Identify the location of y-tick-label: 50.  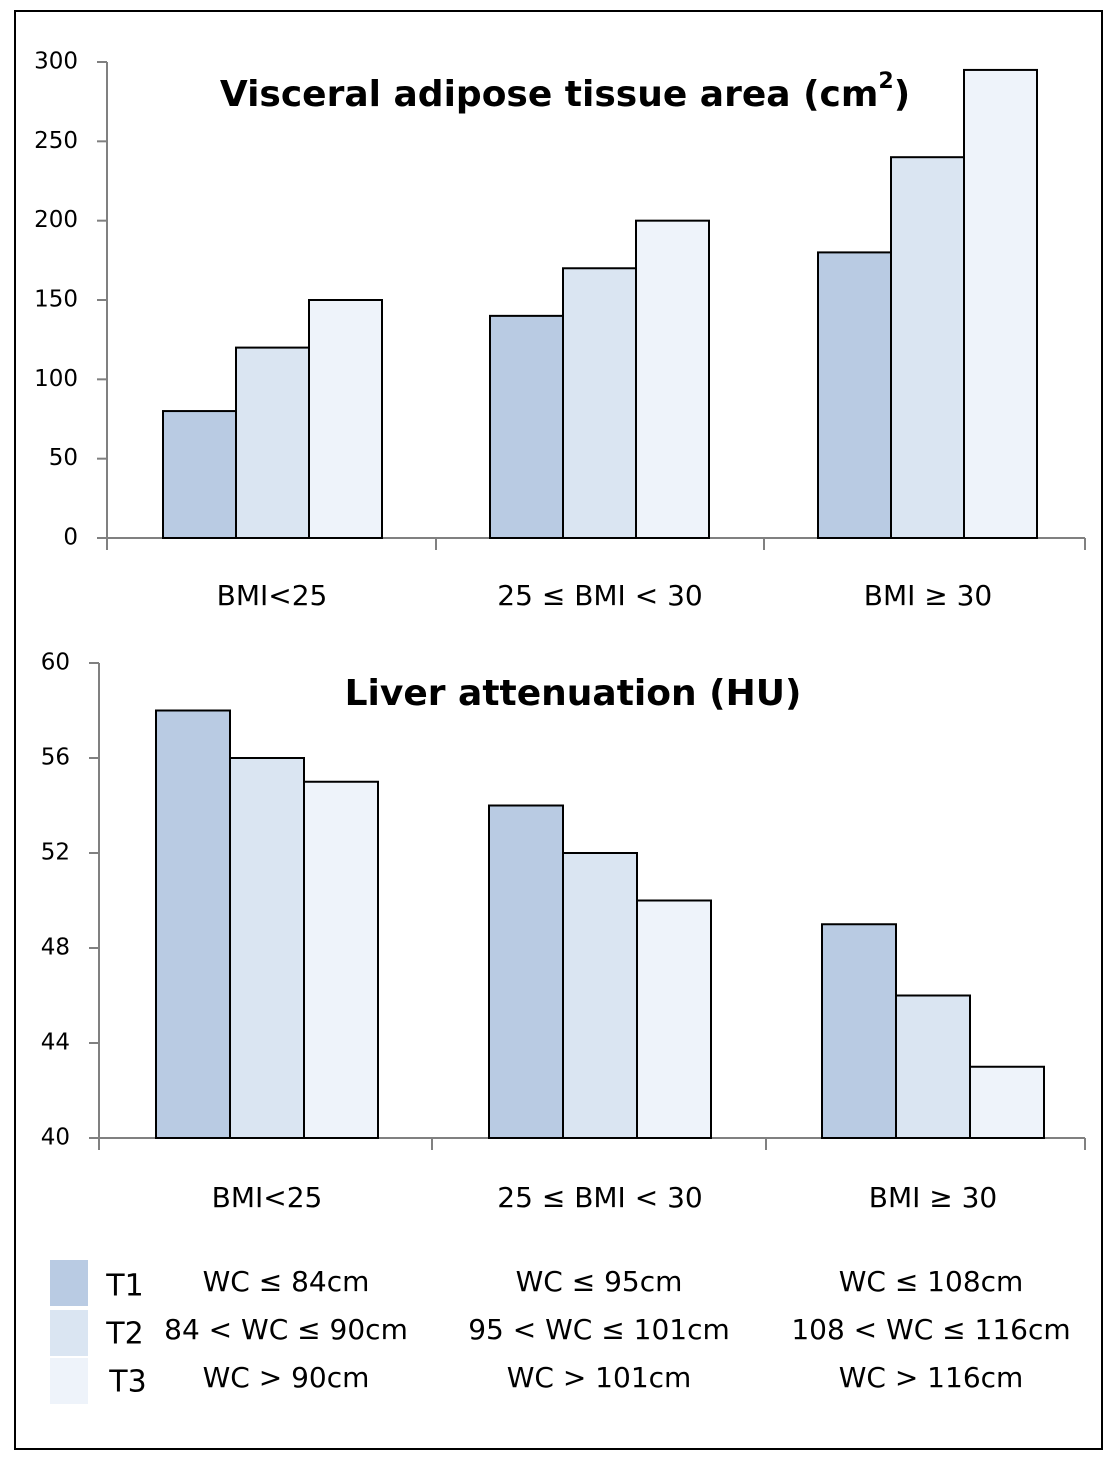
(63, 458).